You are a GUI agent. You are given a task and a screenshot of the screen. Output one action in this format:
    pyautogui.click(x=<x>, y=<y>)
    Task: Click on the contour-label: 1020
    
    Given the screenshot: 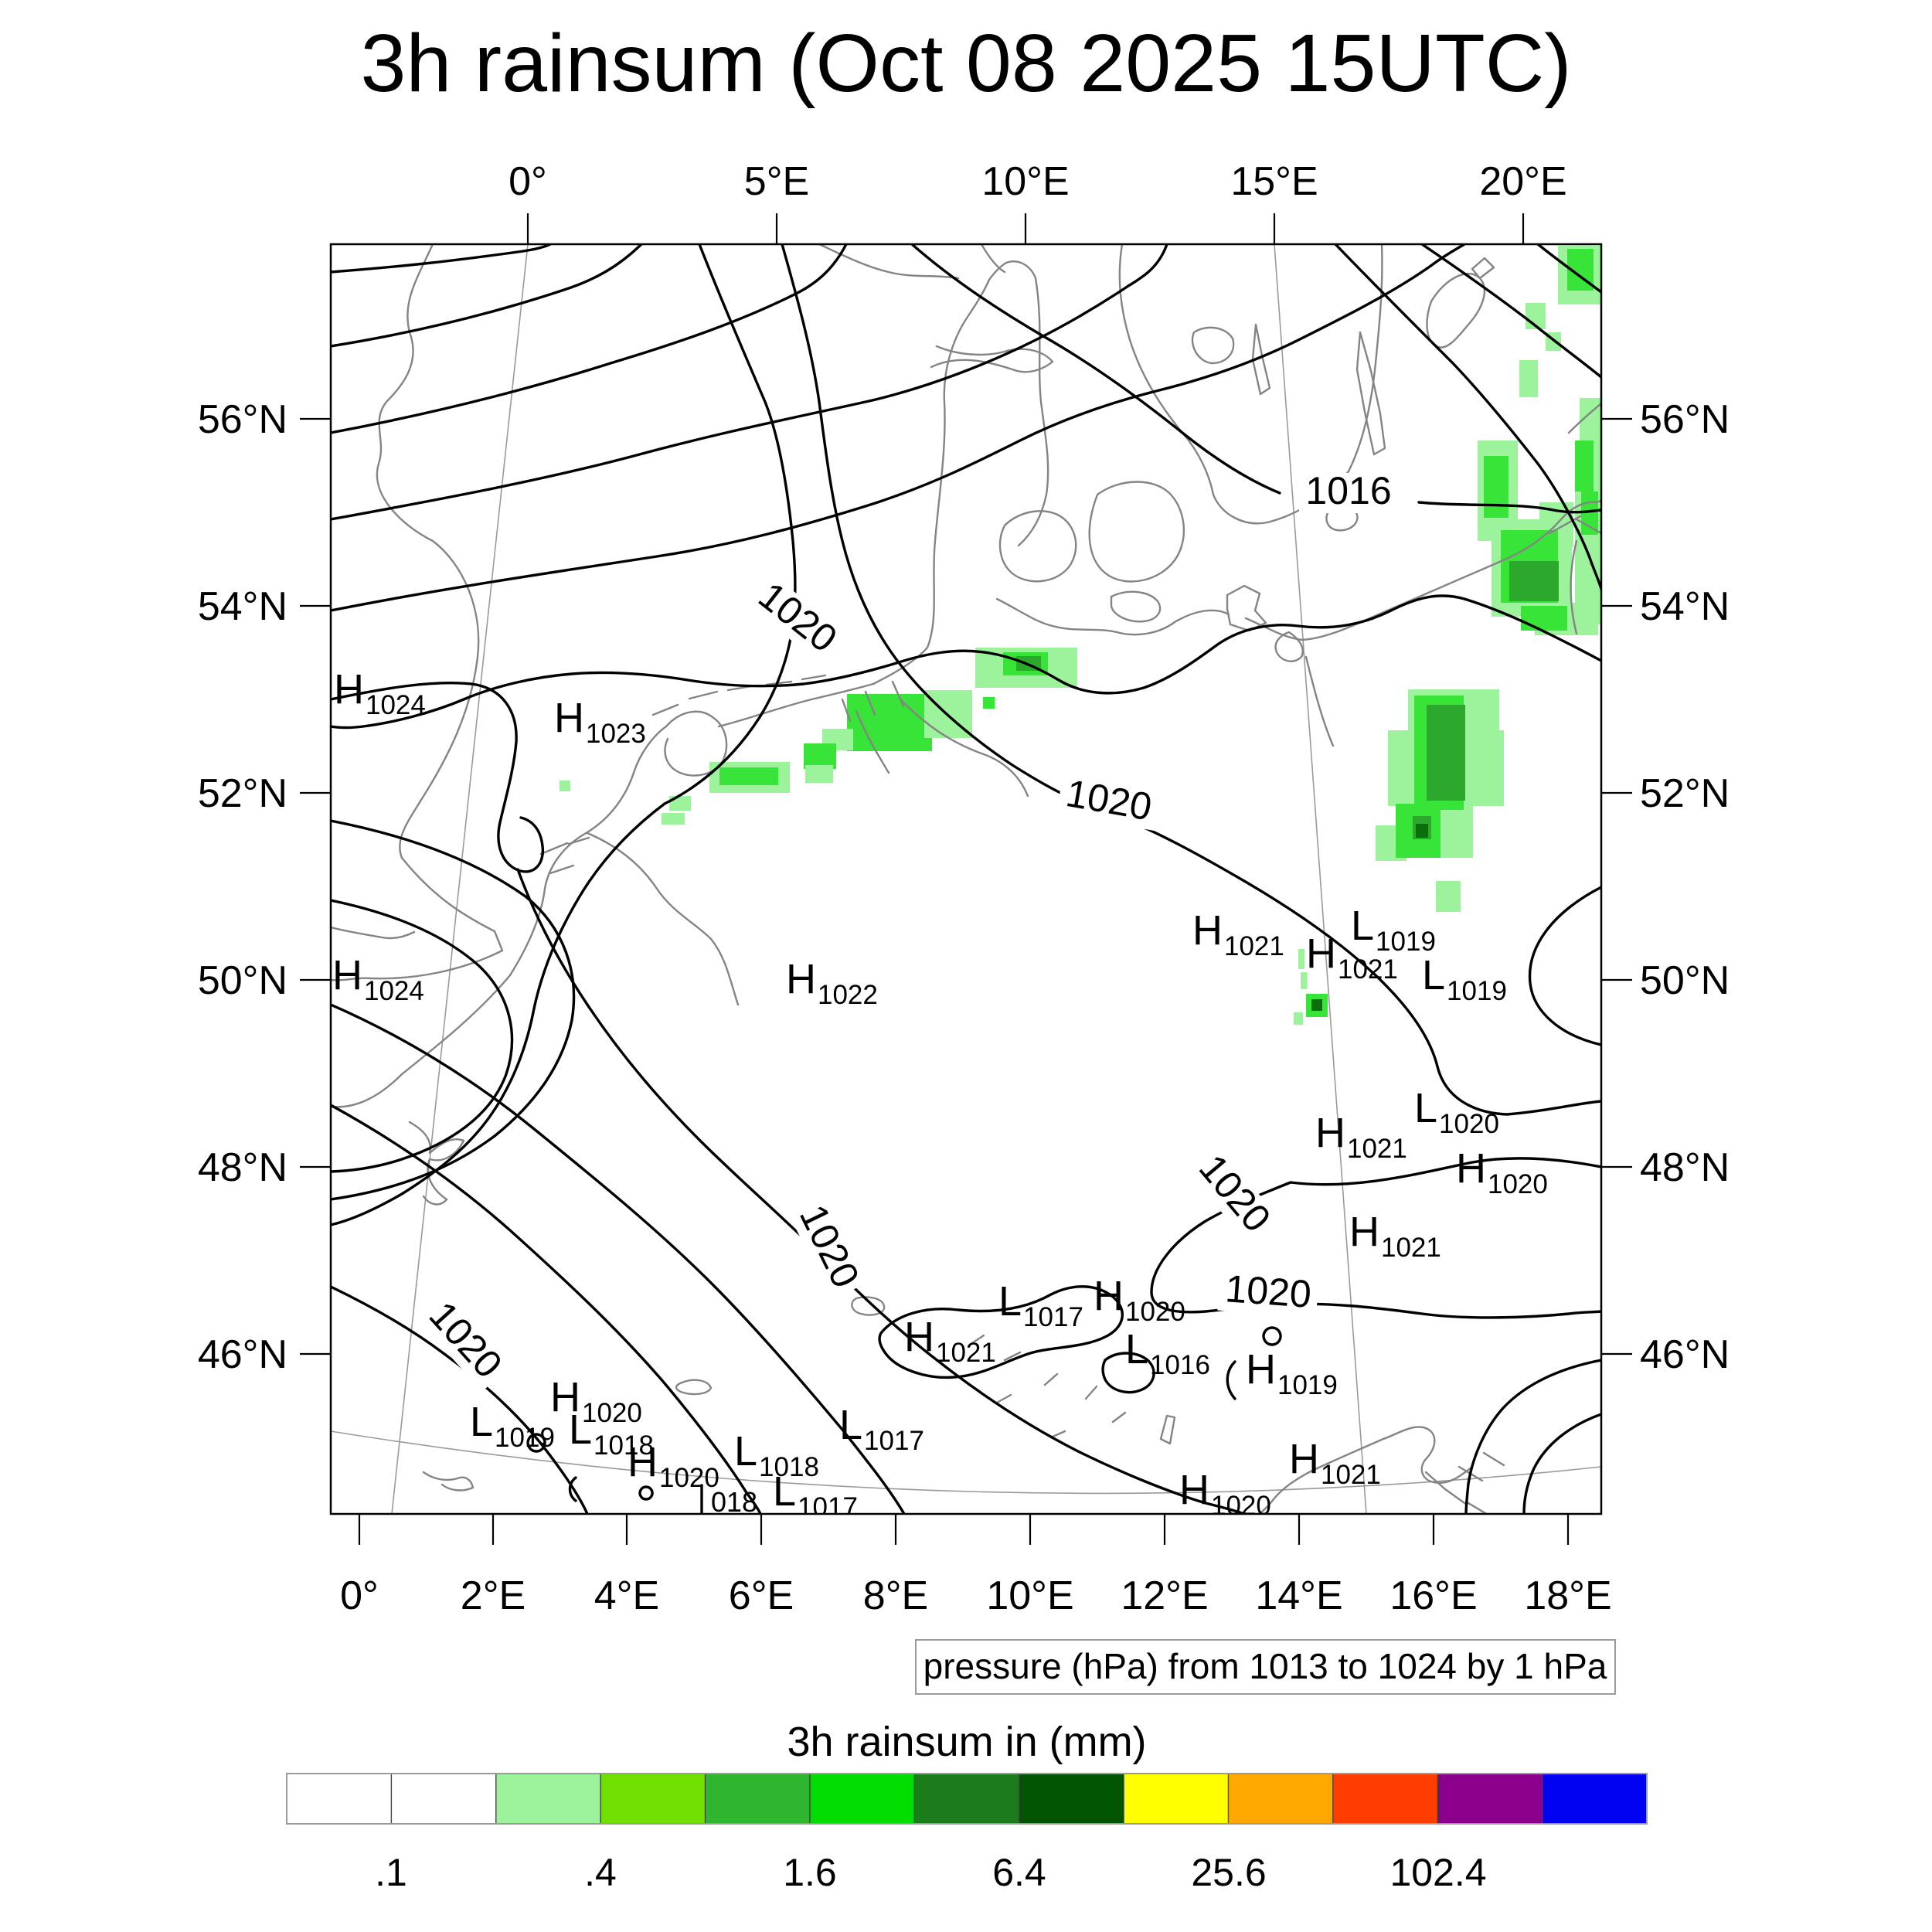 What is the action you would take?
    pyautogui.click(x=1269, y=1291)
    